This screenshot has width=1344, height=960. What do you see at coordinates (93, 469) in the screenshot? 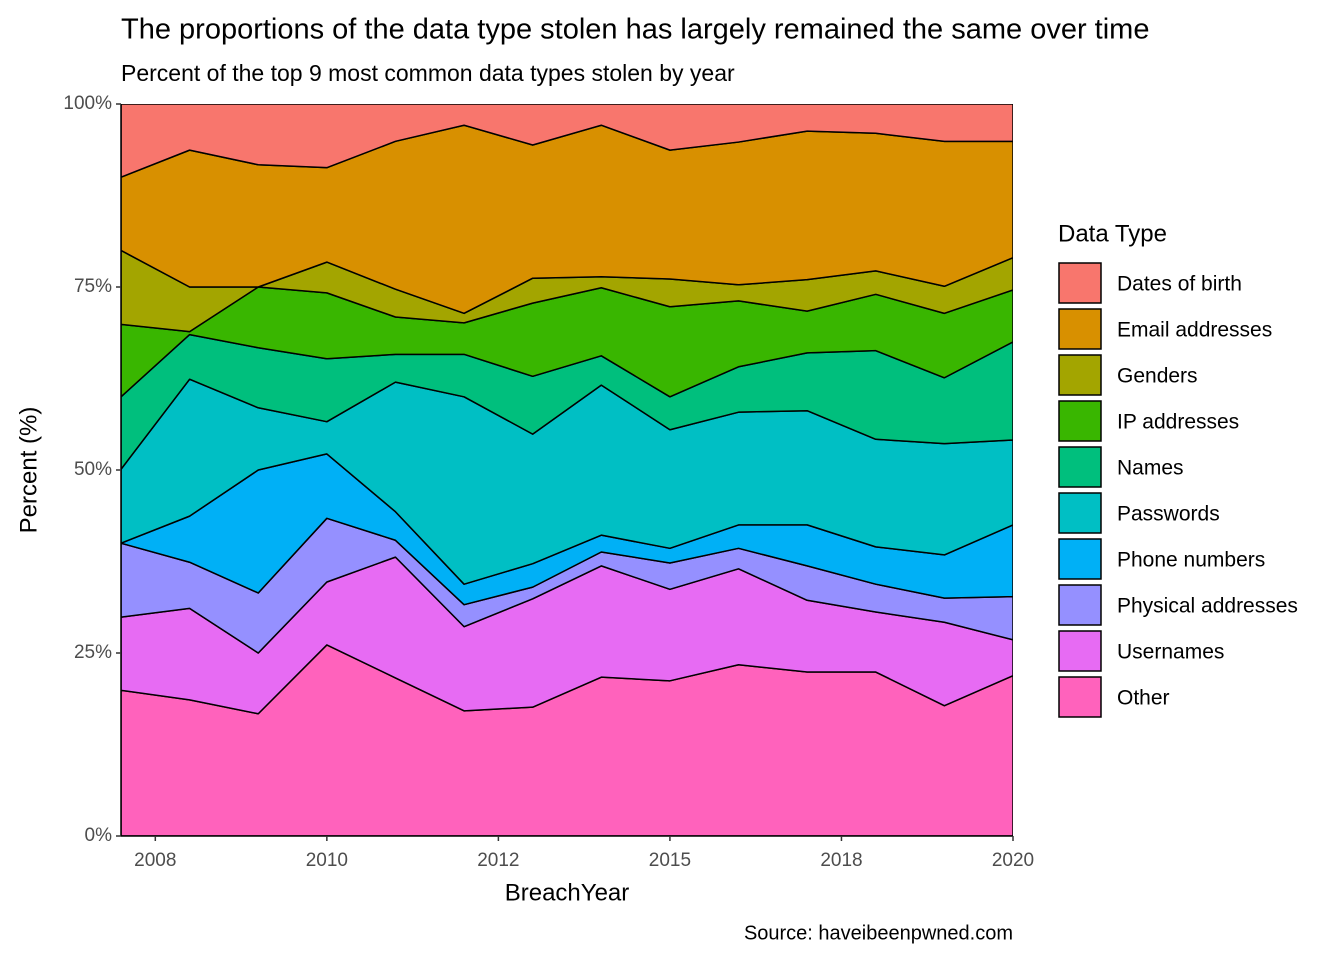
I see `y-tick-label: 50%` at bounding box center [93, 469].